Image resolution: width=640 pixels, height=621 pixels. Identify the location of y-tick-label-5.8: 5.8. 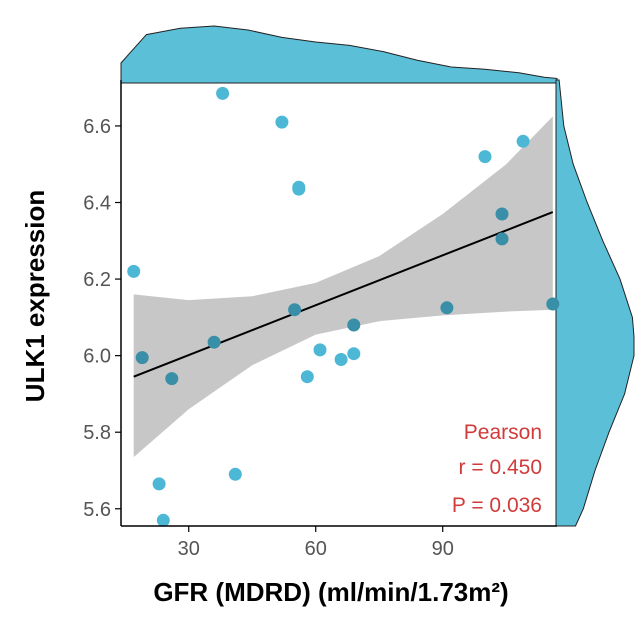
(97, 433).